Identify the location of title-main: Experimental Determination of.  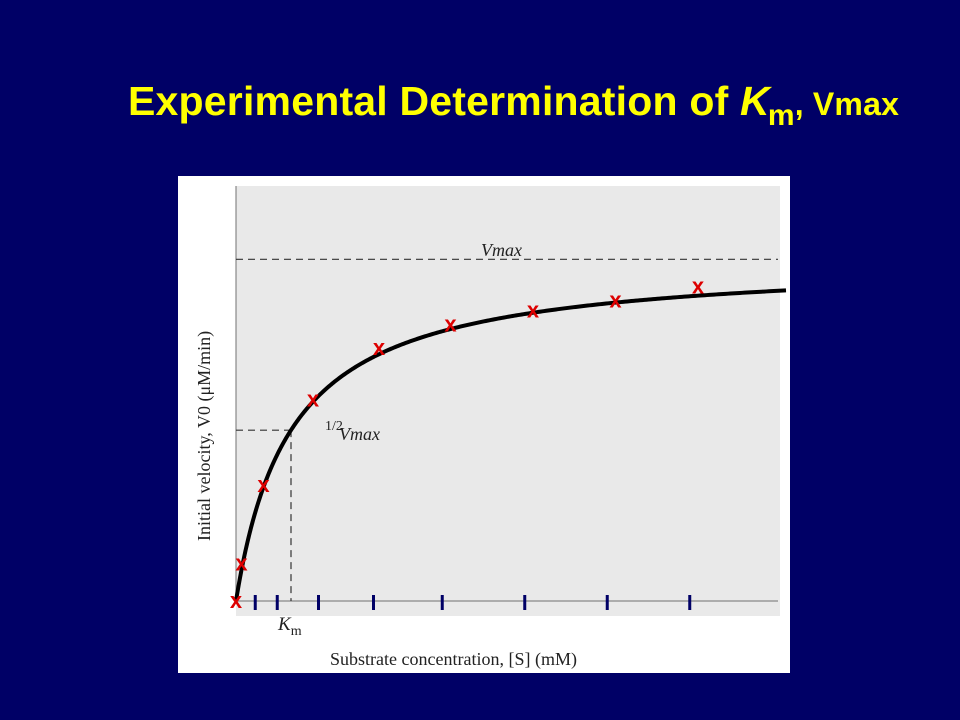
(434, 101).